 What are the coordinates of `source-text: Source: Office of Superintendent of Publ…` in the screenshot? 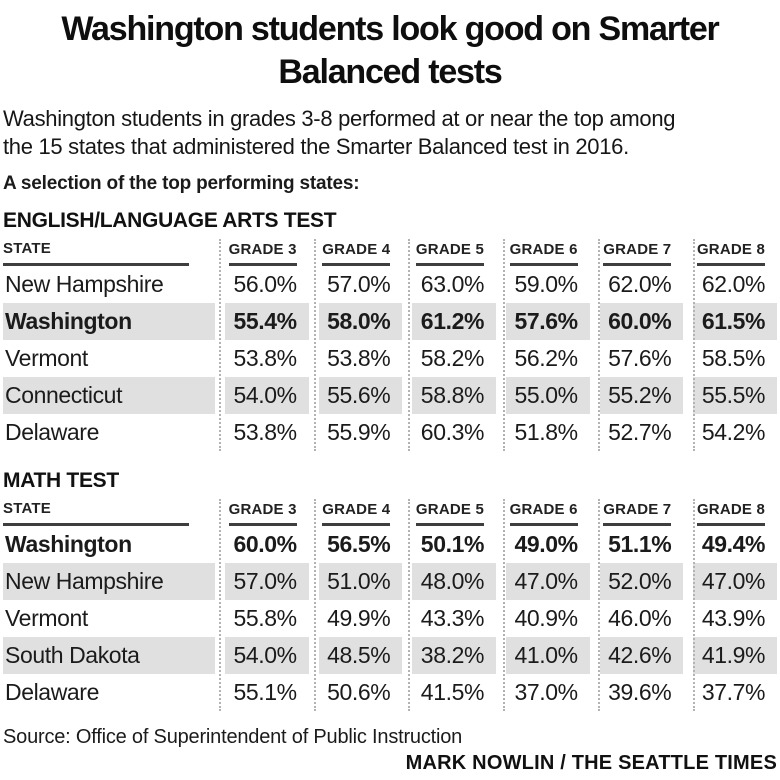 It's located at (233, 737).